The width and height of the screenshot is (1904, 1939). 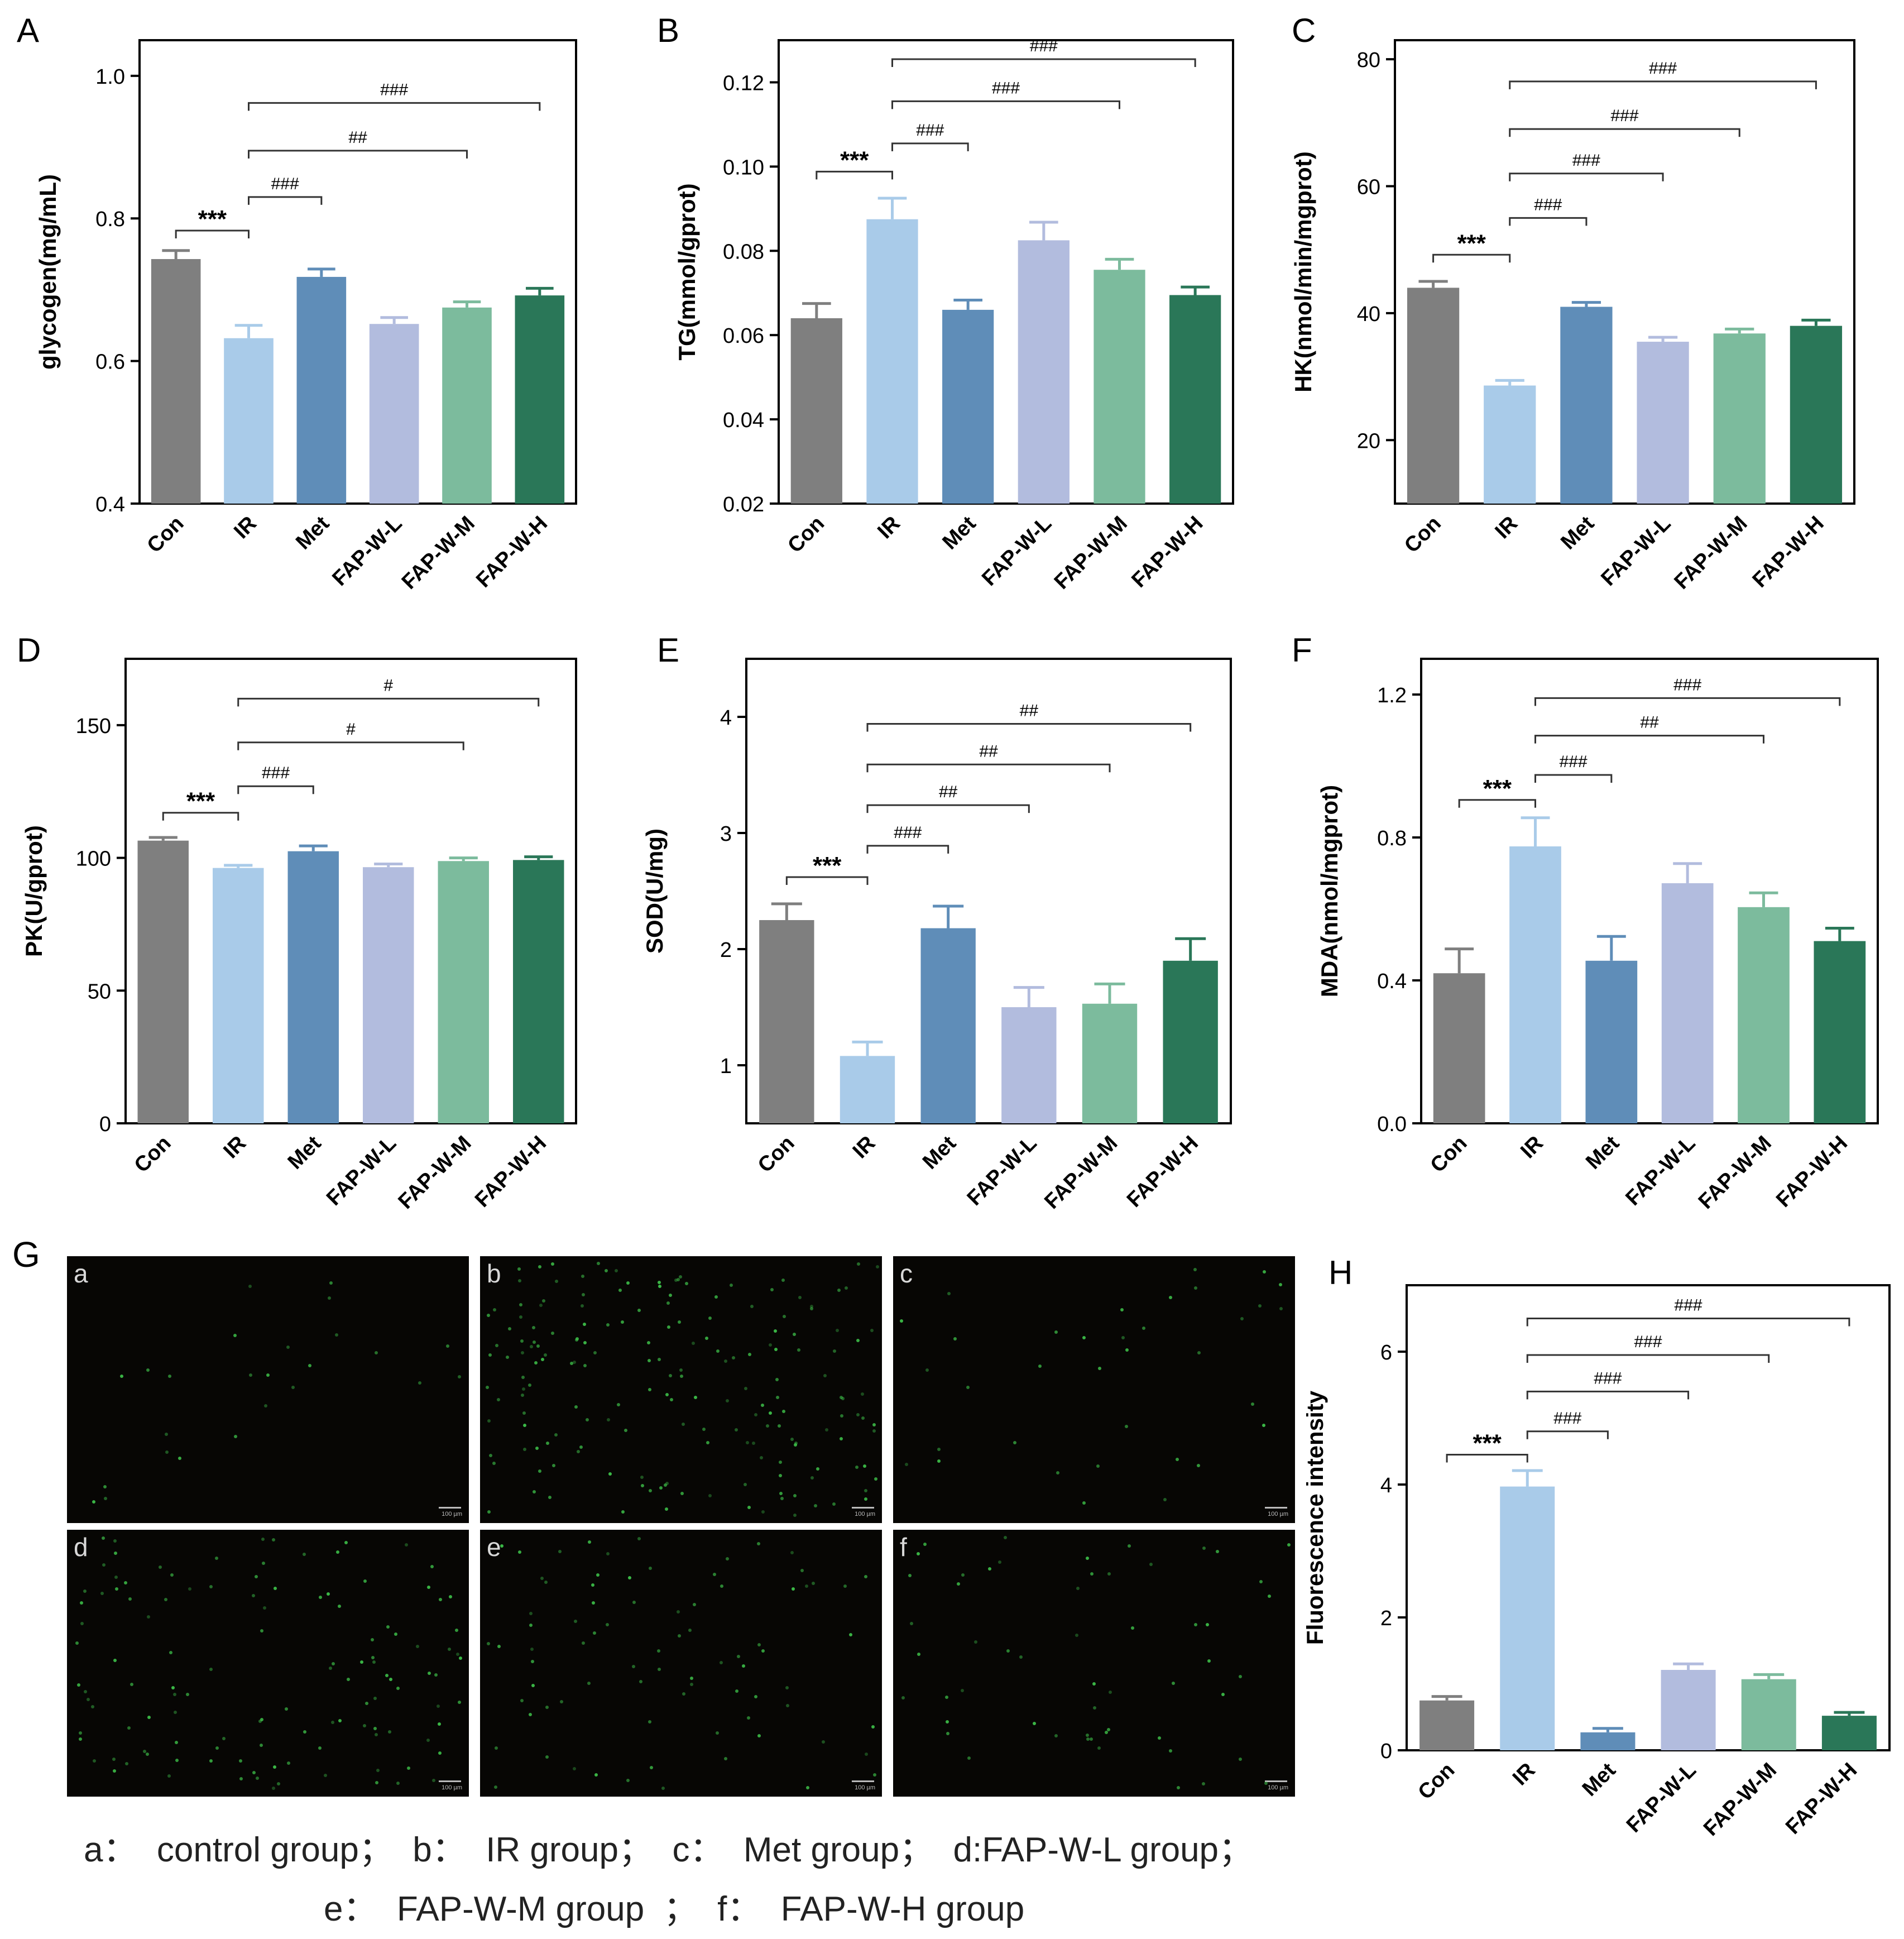 I want to click on y-tick-label: 40, so click(x=1368, y=314).